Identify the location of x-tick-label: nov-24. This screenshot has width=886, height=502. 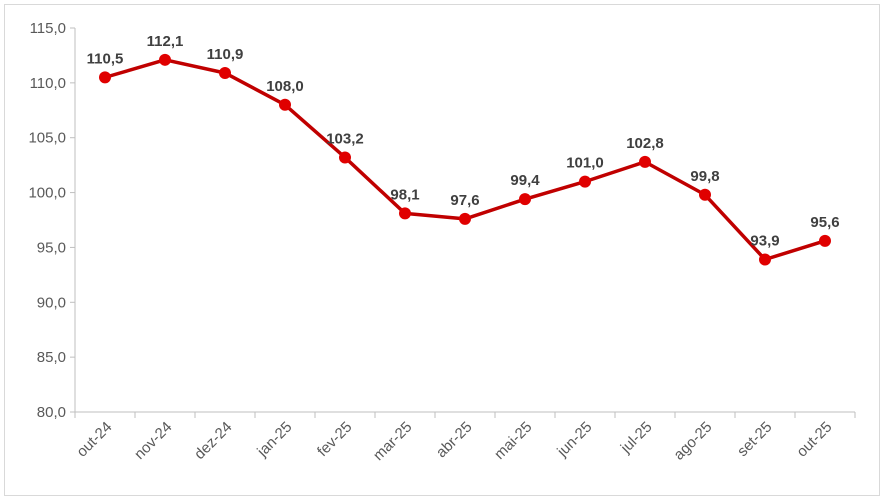
(153, 441).